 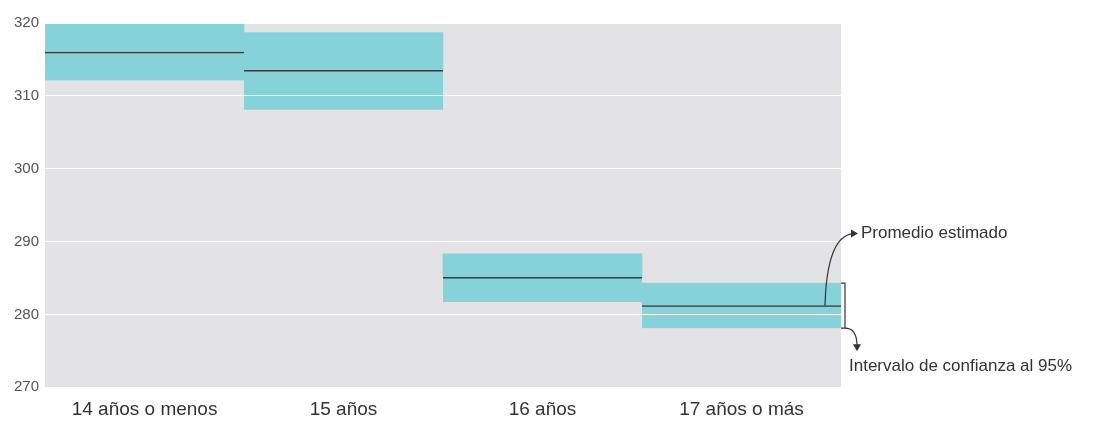 What do you see at coordinates (27, 94) in the screenshot?
I see `y-tick-label: 310` at bounding box center [27, 94].